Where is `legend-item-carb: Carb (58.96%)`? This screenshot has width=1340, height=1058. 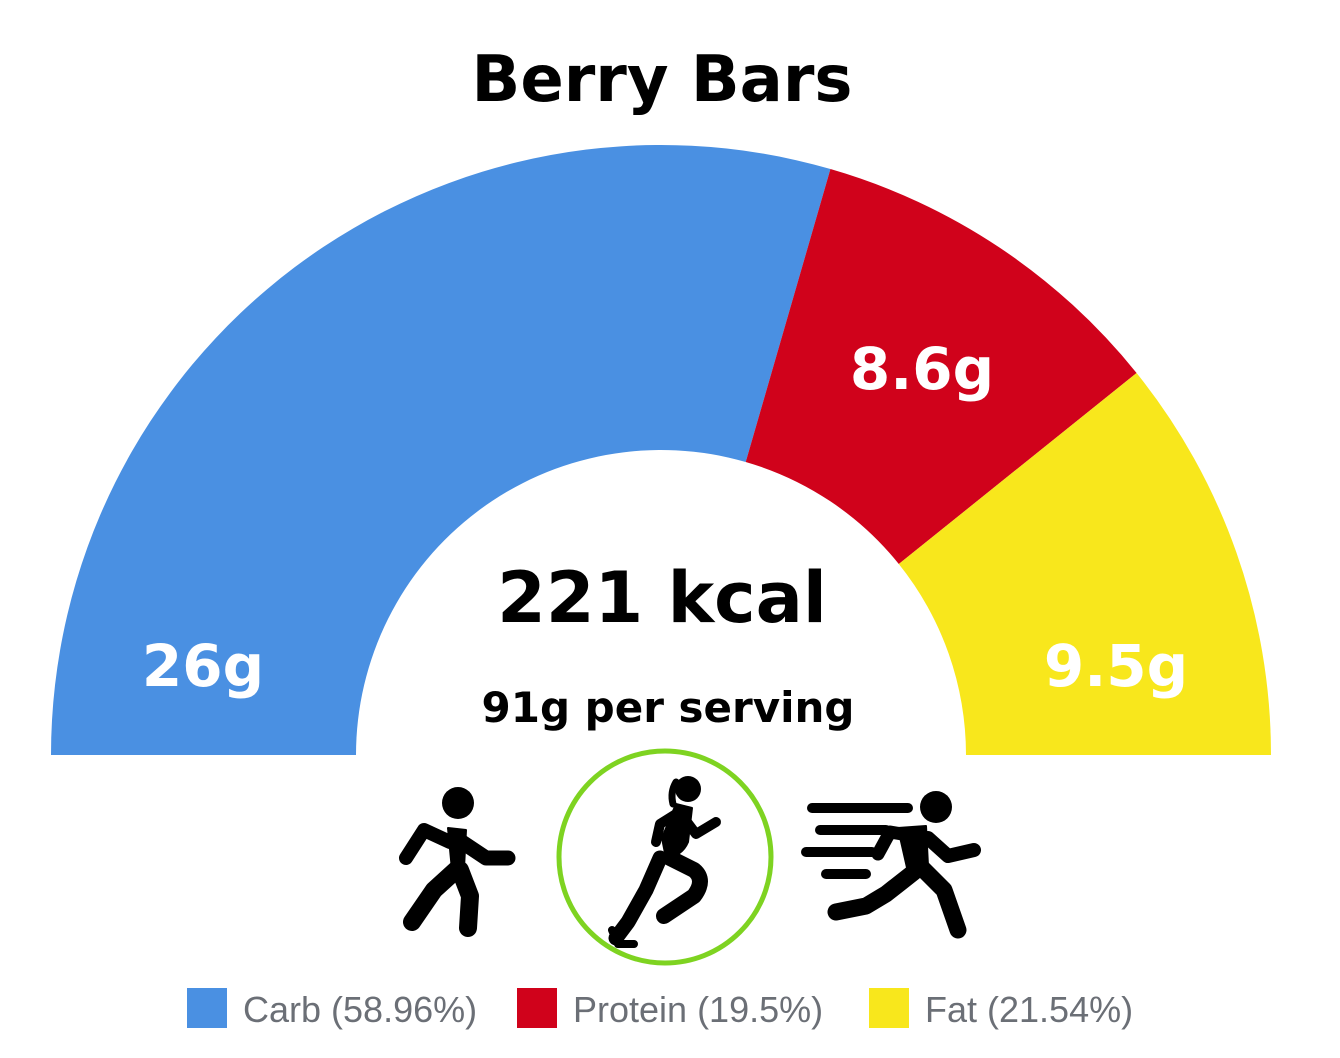
legend-item-carb: Carb (58.96%) is located at coordinates (332, 1009).